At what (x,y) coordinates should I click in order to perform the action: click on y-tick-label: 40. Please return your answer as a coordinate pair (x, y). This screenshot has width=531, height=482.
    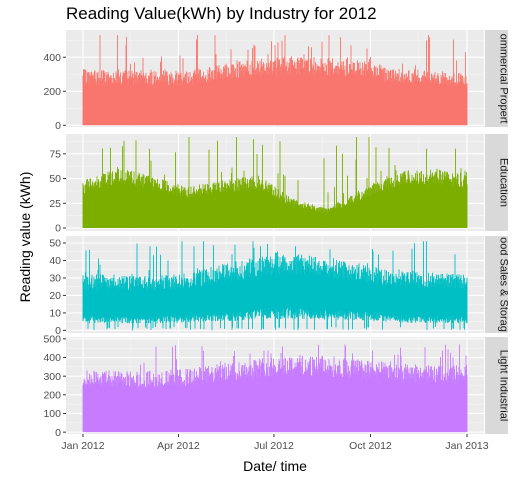
    Looking at the image, I should click on (55, 261).